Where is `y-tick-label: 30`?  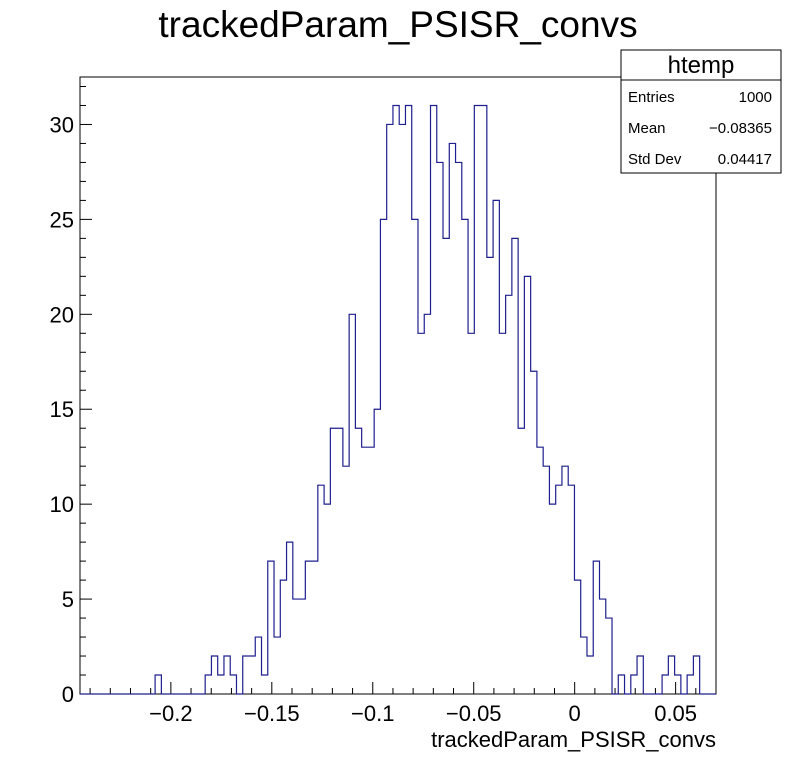
y-tick-label: 30 is located at coordinates (62, 124).